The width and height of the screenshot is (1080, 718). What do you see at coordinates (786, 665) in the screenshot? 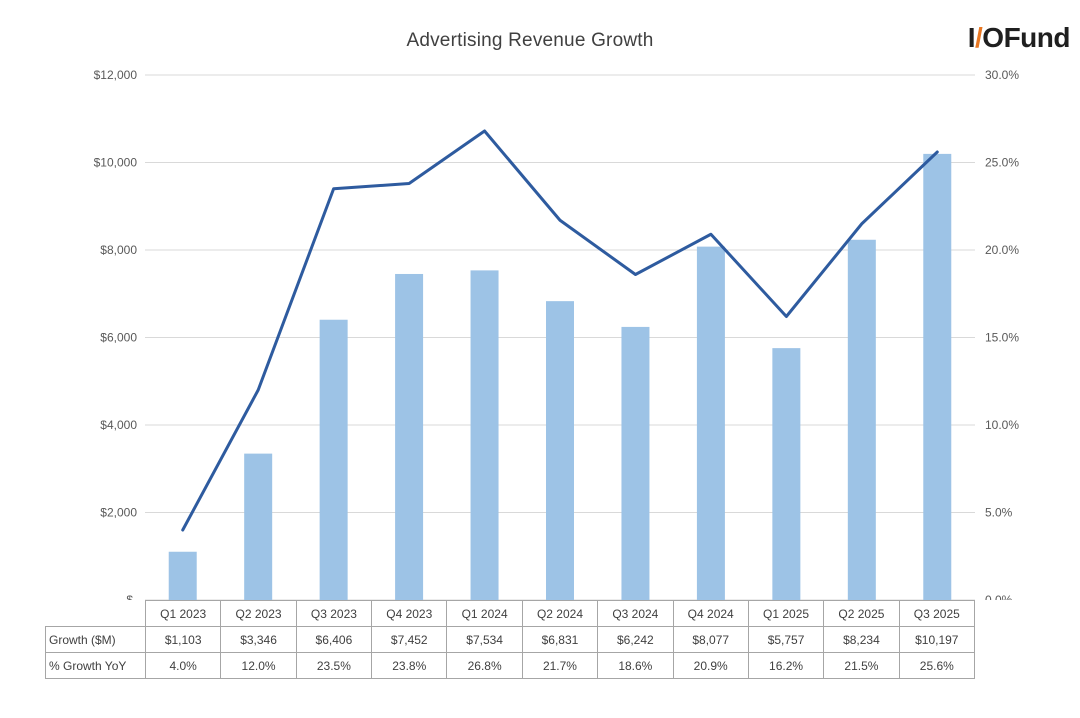
I see `yoy-value-cell: 16.2%` at bounding box center [786, 665].